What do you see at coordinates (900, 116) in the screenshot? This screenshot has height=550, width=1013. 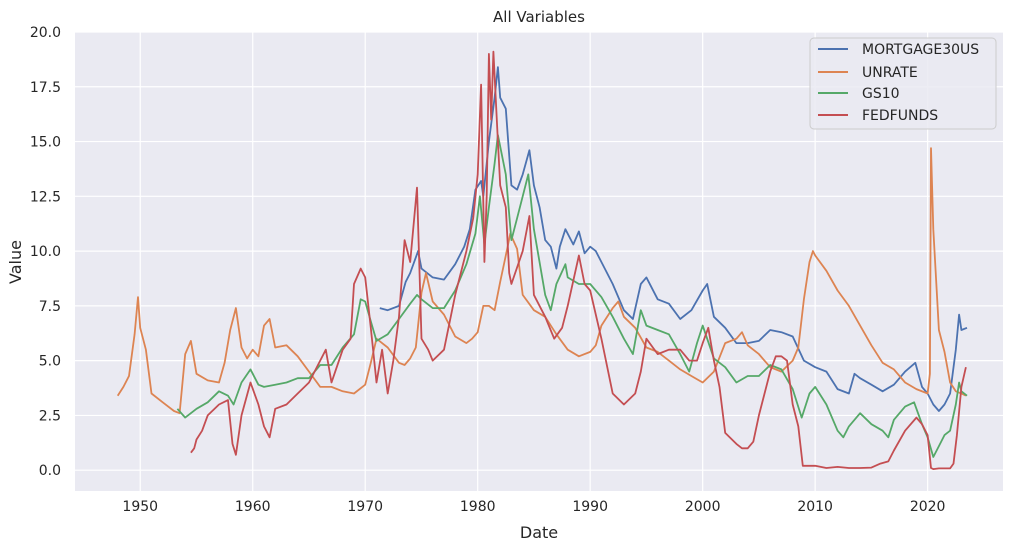 I see `legend-label-fedfunds: FEDFUNDS` at bounding box center [900, 116].